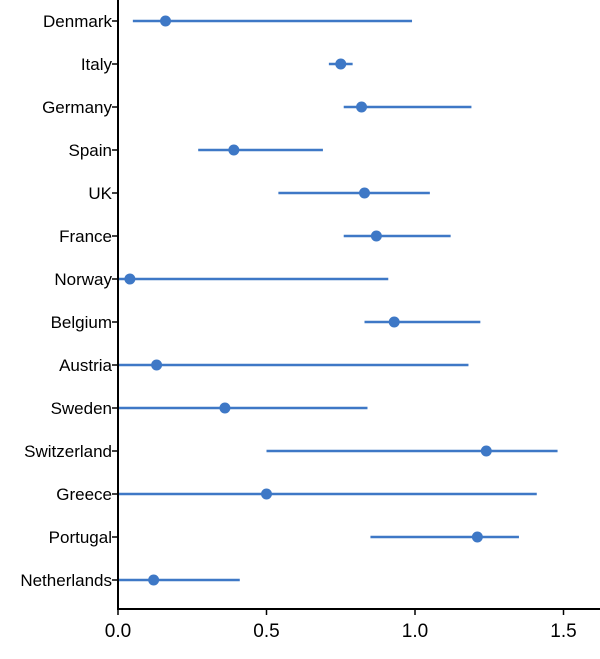 The width and height of the screenshot is (600, 659). What do you see at coordinates (81, 322) in the screenshot?
I see `category-label: Belgium` at bounding box center [81, 322].